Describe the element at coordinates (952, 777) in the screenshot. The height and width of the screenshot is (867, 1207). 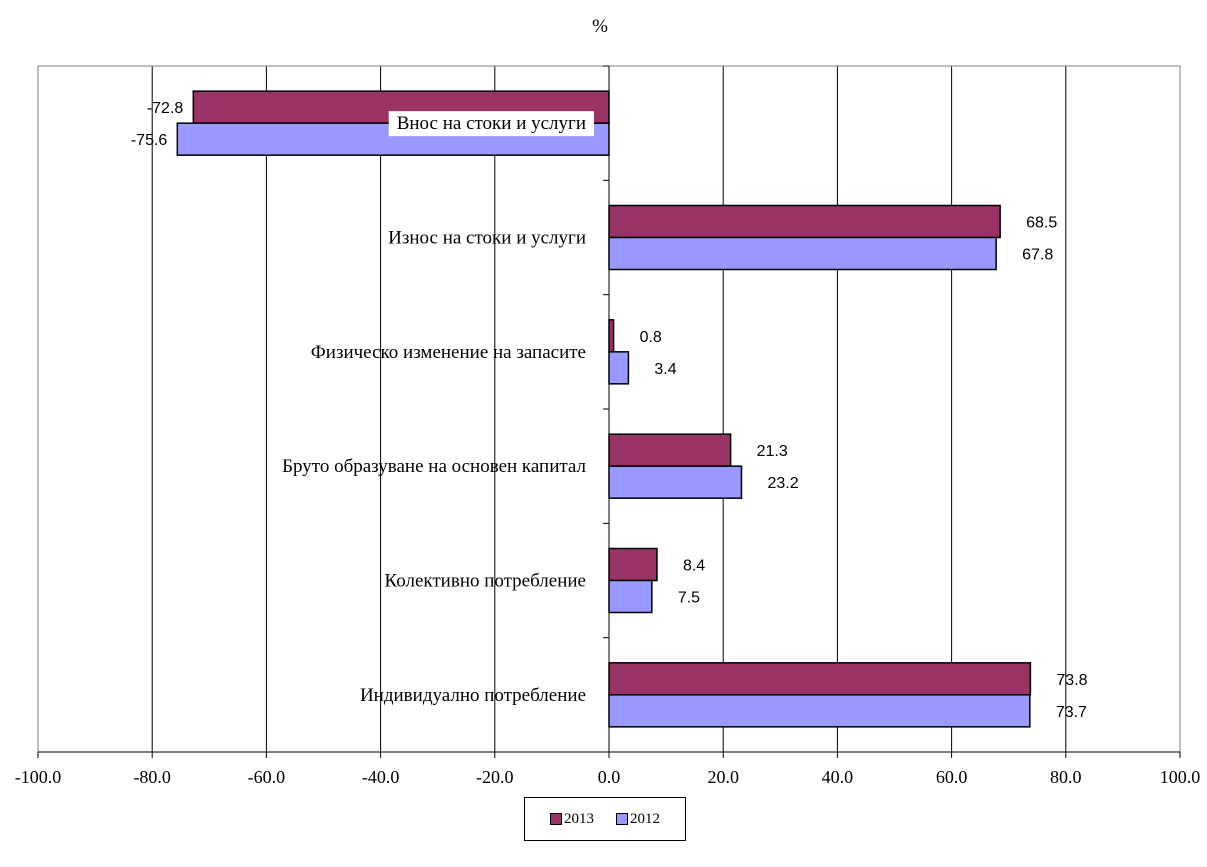
I see `x-tick-label: 60.0` at that location.